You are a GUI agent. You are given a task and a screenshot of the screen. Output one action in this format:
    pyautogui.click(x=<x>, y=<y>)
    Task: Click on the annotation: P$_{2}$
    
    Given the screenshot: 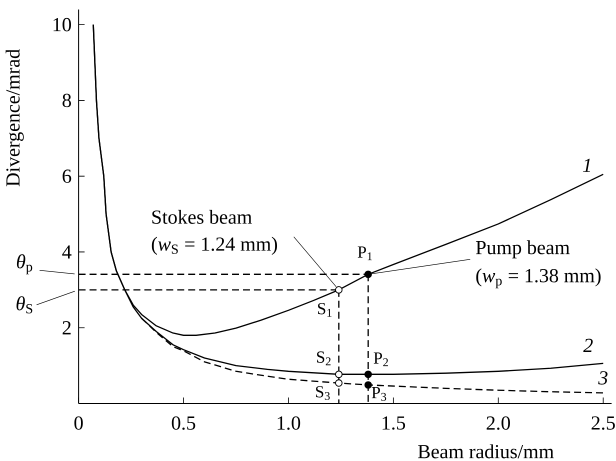 What is the action you would take?
    pyautogui.click(x=381, y=359)
    